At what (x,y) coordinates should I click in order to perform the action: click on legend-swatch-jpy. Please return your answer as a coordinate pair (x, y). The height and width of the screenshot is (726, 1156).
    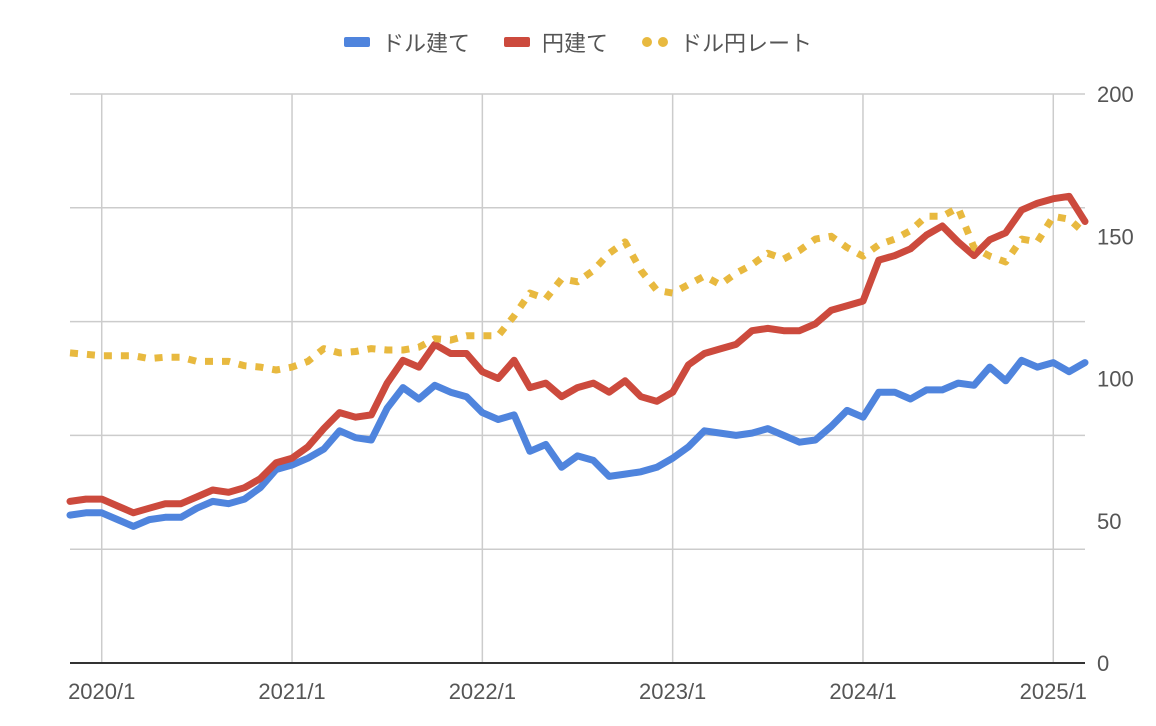
    Looking at the image, I should click on (516, 42).